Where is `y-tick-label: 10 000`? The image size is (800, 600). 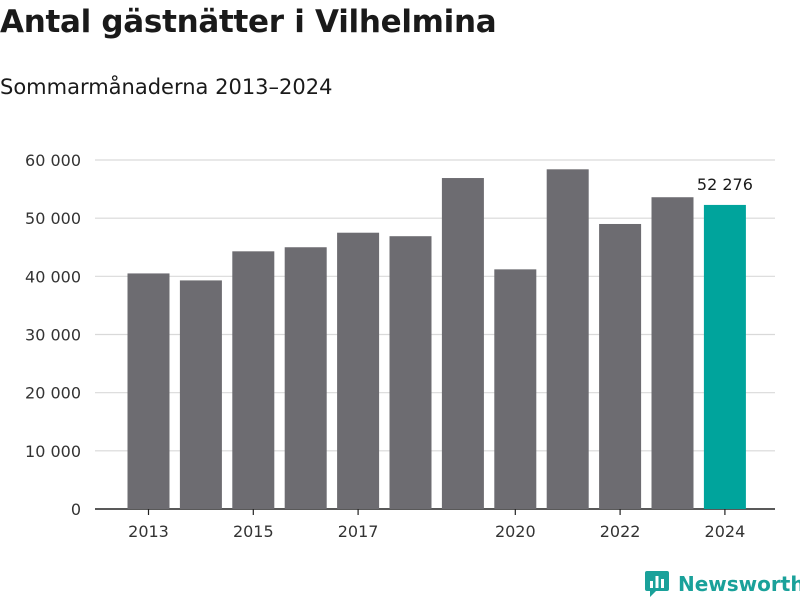
y-tick-label: 10 000 is located at coordinates (53, 451).